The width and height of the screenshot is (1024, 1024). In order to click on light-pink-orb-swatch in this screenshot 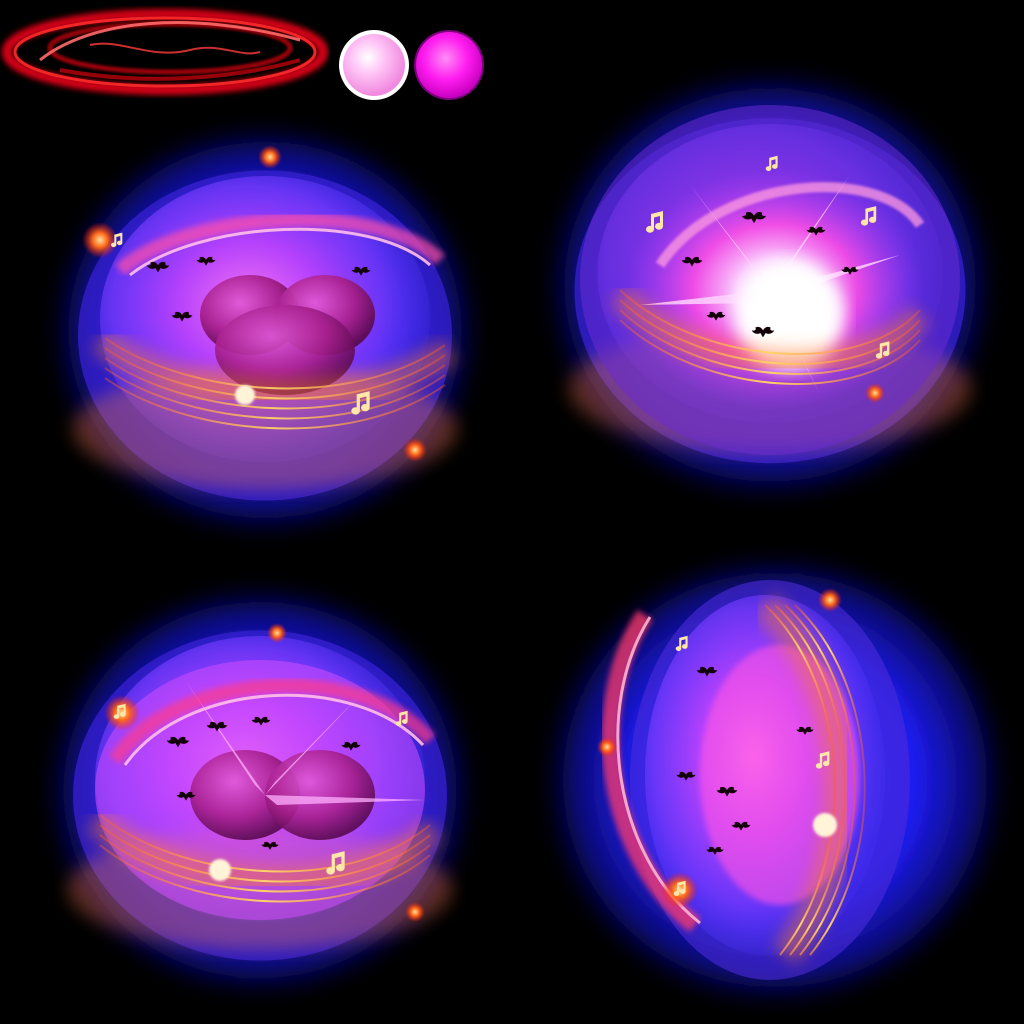, I will do `click(374, 65)`.